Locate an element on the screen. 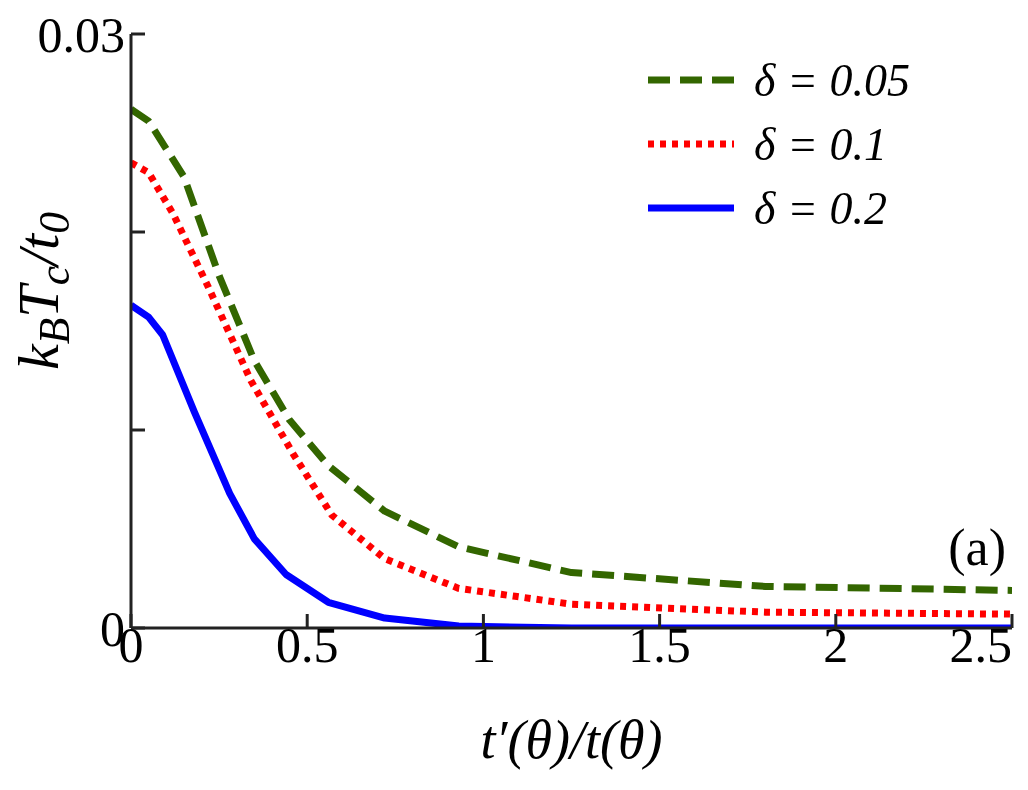 The image size is (1028, 790). y-tick-label: 0.03 is located at coordinates (81, 34).